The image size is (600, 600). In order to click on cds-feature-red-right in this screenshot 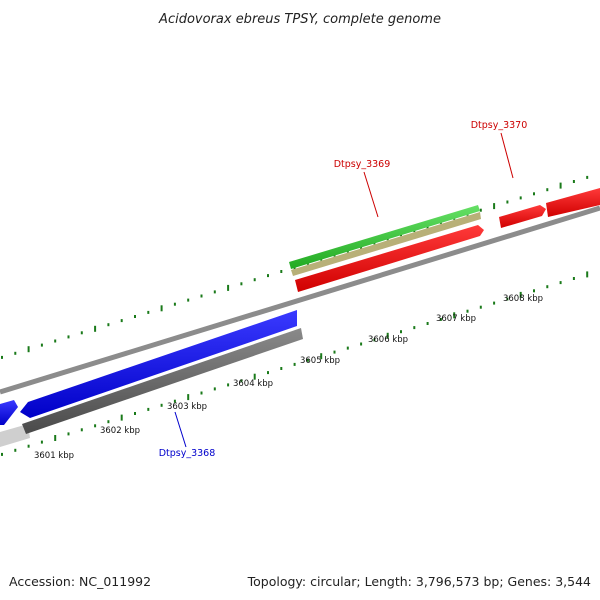, I will do `click(573, 202)`.